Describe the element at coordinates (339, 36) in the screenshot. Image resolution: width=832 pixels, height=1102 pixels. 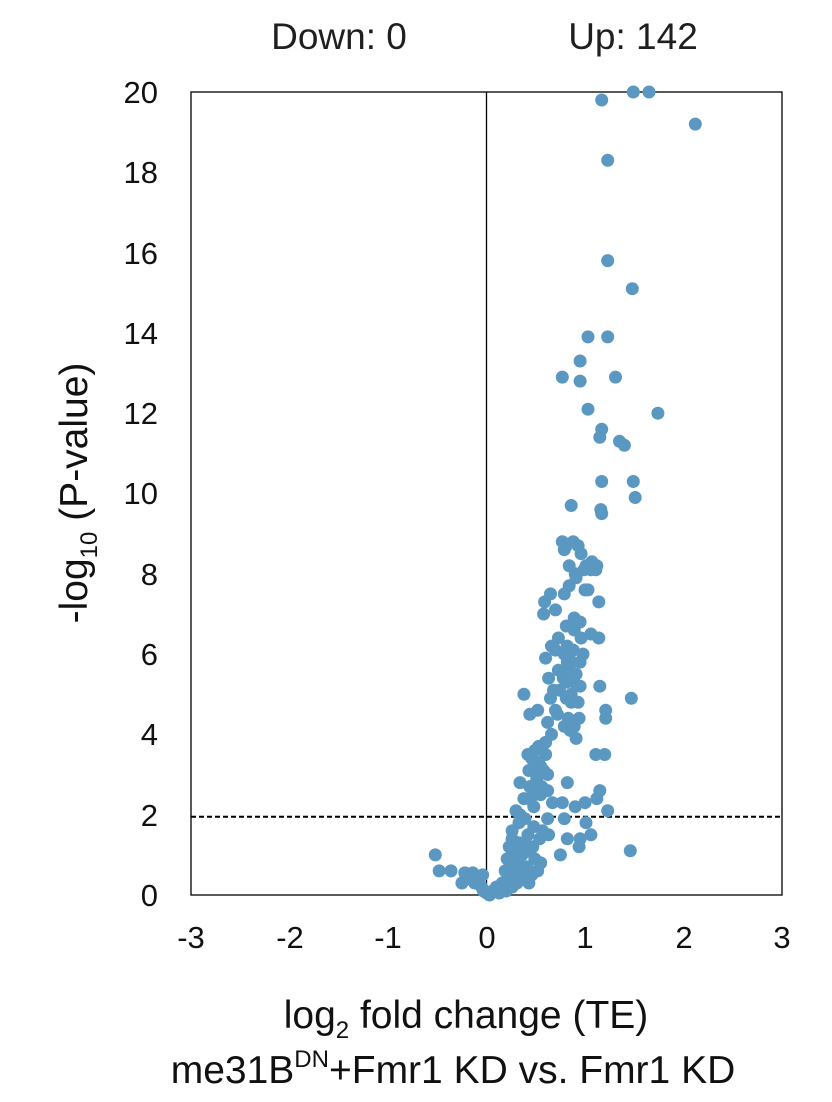
I see `down-count-label: Down: 0` at that location.